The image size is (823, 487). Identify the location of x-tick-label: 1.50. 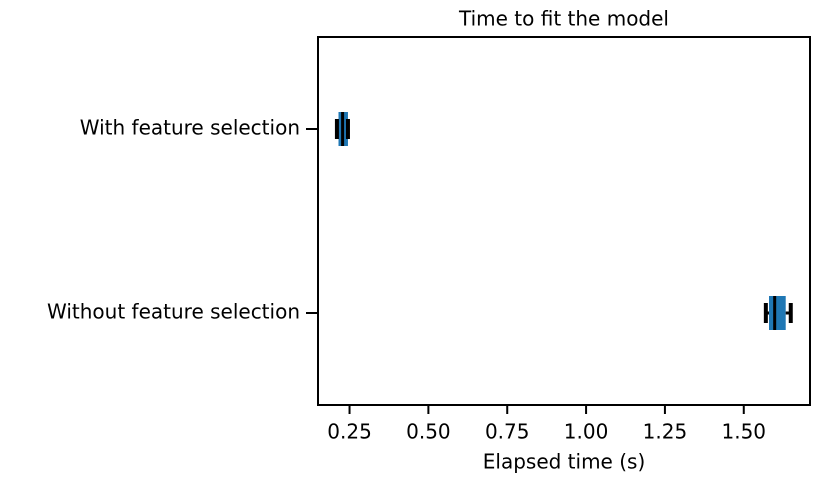
(744, 432).